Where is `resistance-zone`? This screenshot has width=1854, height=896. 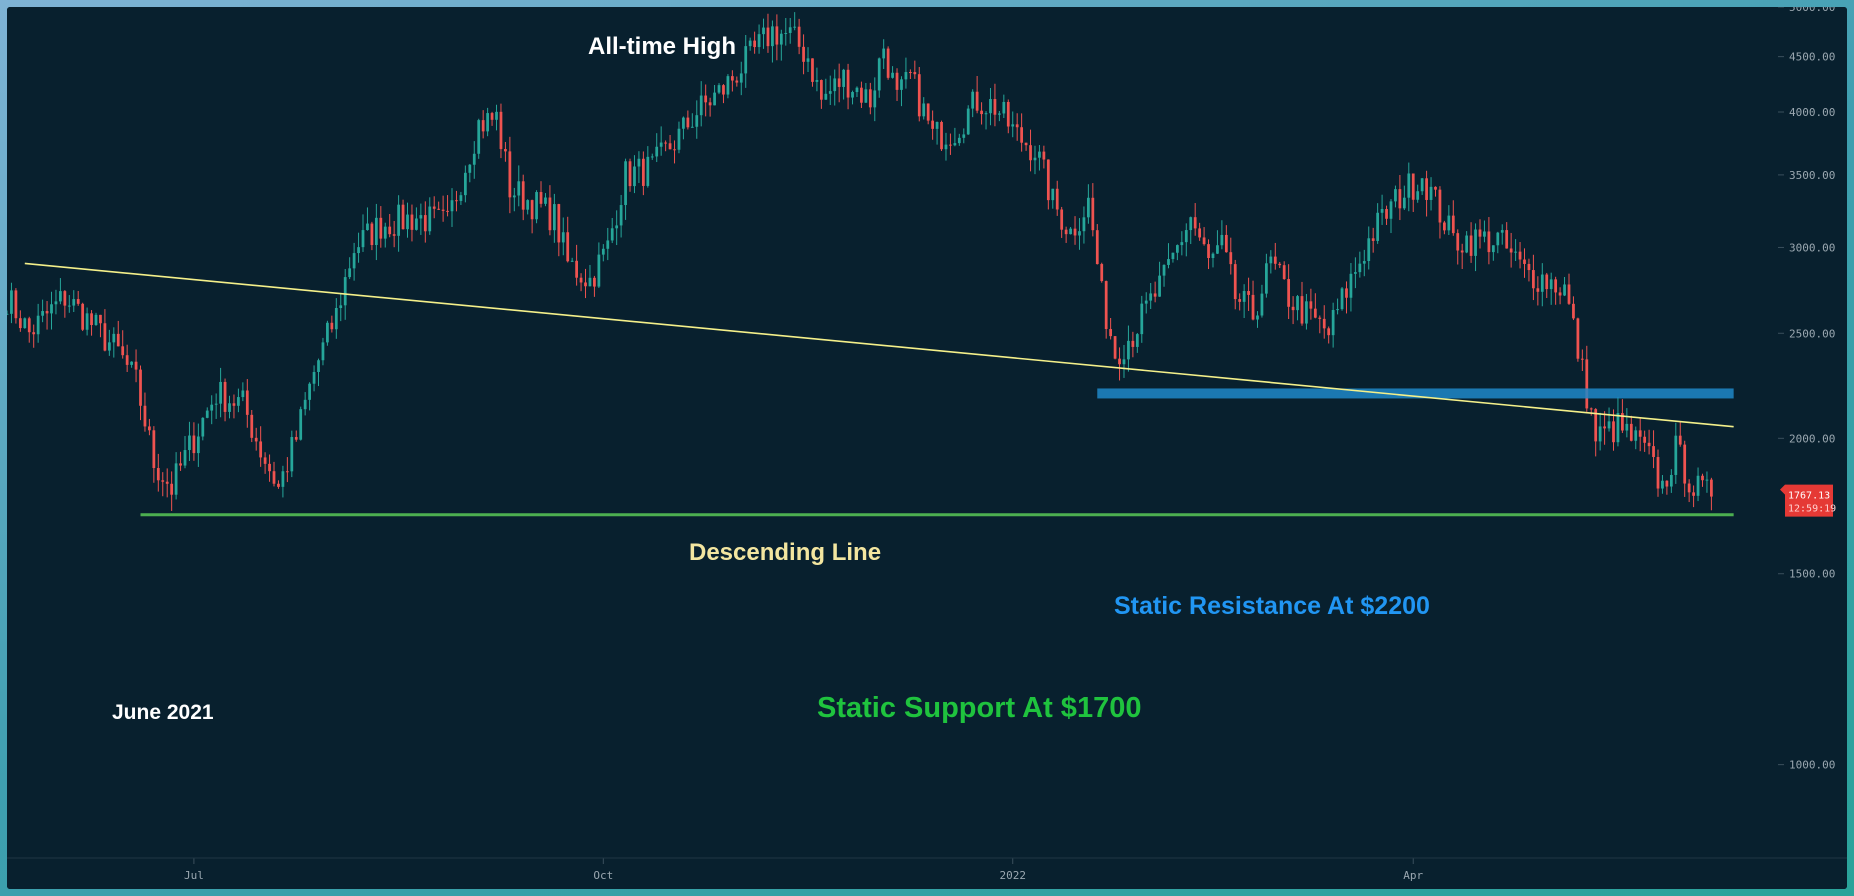
resistance-zone is located at coordinates (1415, 393).